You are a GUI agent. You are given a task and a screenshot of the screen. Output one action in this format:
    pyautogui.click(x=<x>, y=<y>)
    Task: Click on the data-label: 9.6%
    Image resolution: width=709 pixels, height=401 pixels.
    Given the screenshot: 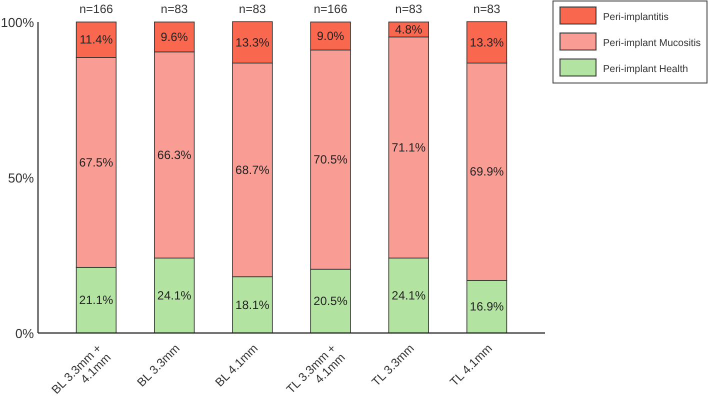 What is the action you would take?
    pyautogui.click(x=174, y=37)
    